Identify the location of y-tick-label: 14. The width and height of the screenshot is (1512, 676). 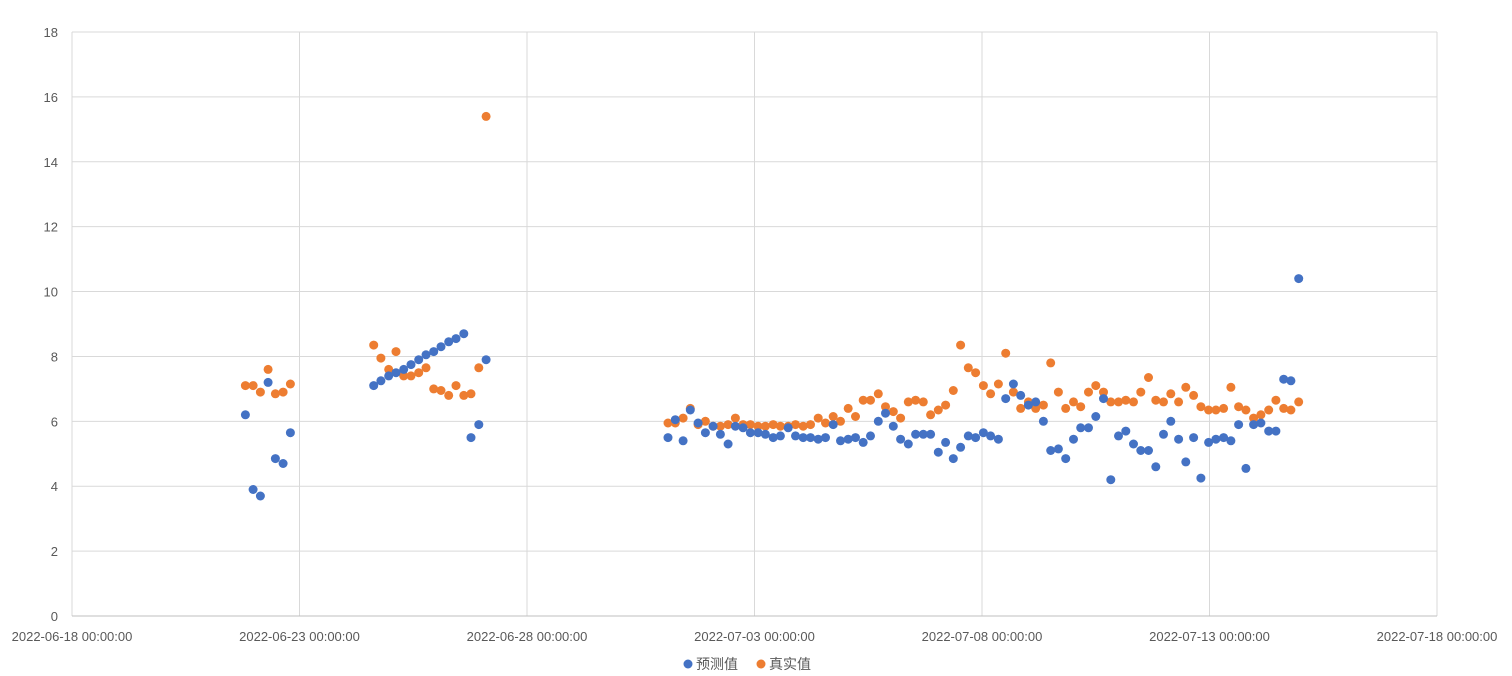
(51, 162).